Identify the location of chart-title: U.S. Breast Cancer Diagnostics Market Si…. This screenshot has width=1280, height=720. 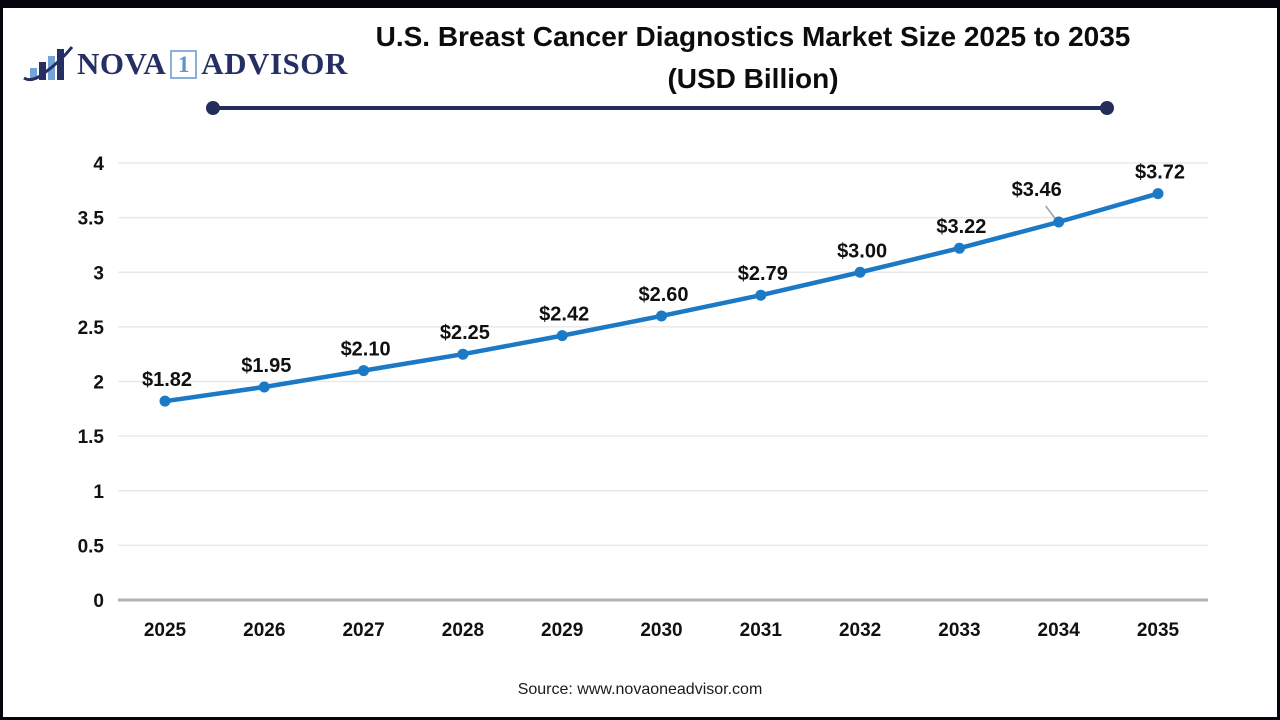
(753, 58).